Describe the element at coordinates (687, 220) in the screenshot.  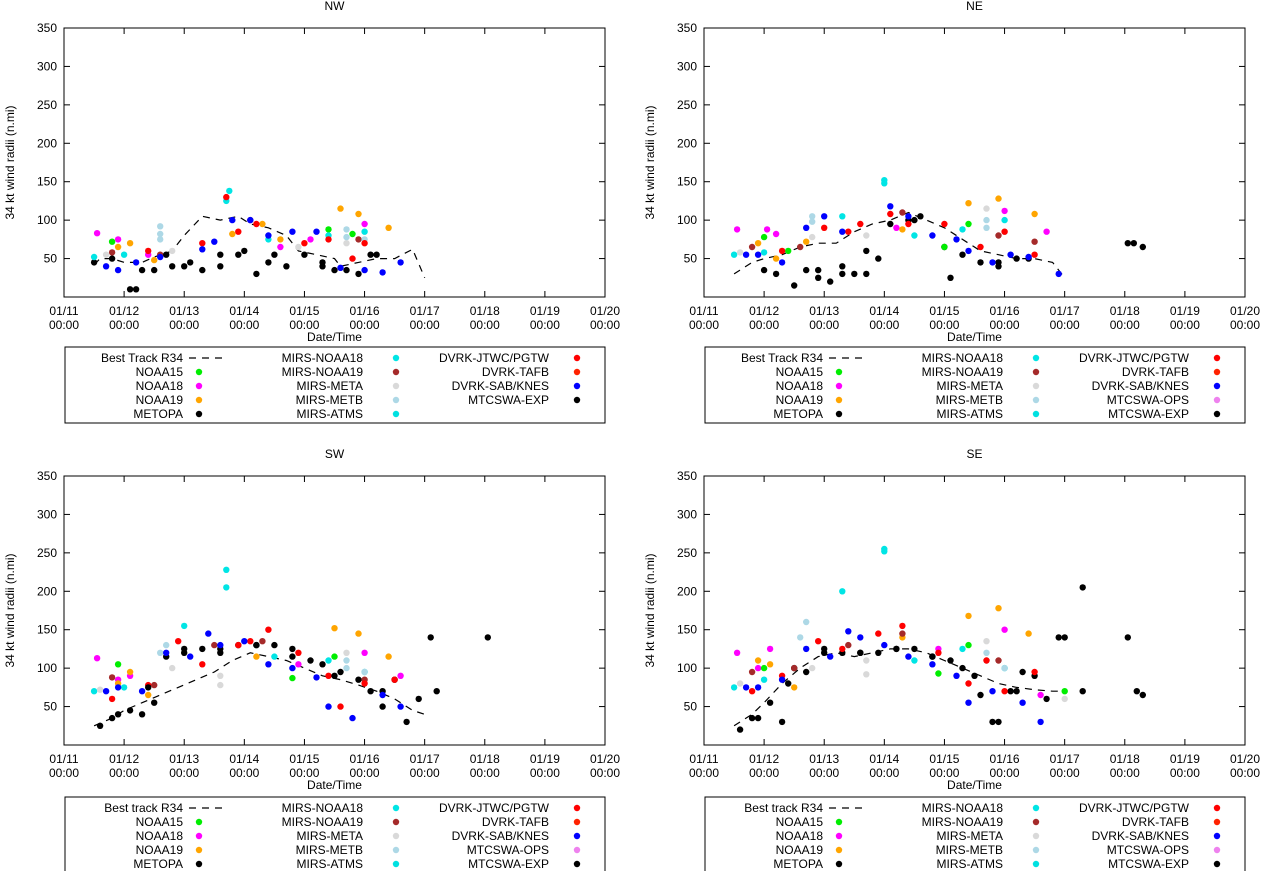
I see `y-tick-label: 100` at that location.